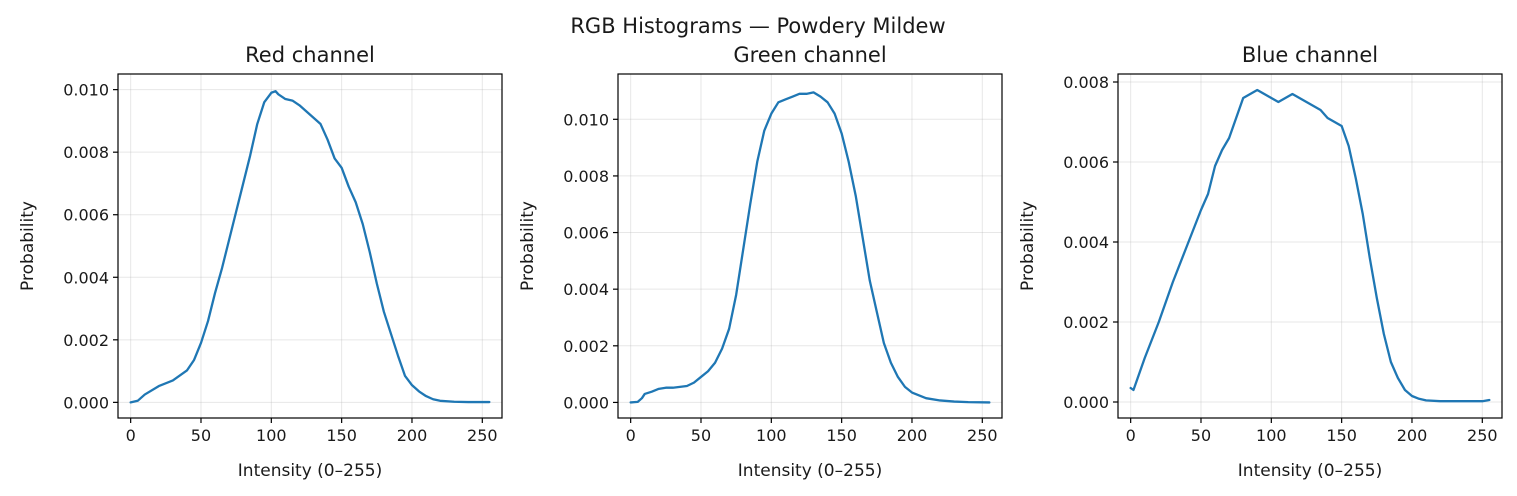  I want to click on subplot-title: Red channel, so click(310, 55).